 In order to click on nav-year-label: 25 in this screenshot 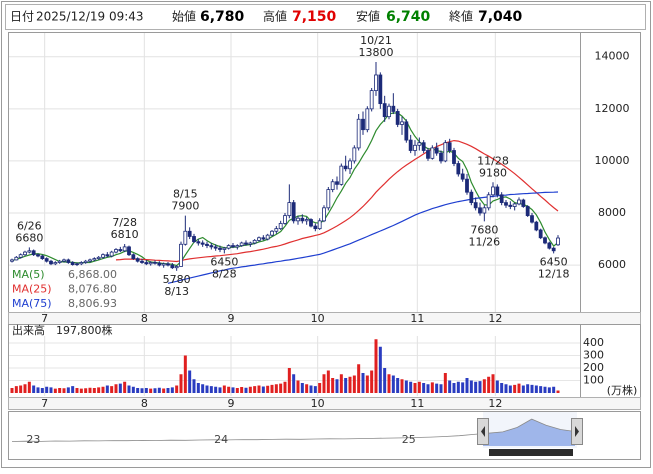, I will do `click(409, 439)`.